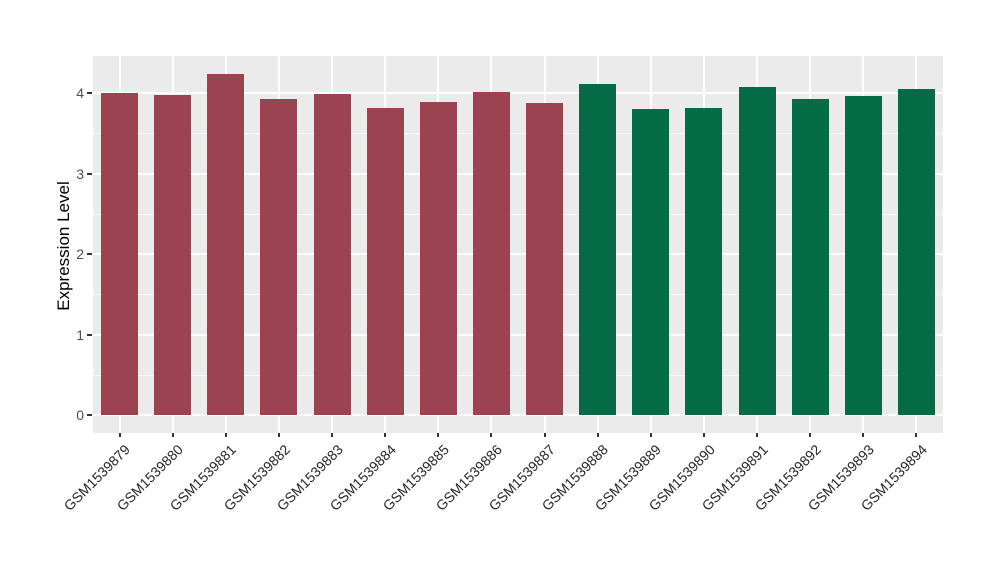 This screenshot has width=1000, height=580. Describe the element at coordinates (80, 334) in the screenshot. I see `y-tick-label: 1` at that location.